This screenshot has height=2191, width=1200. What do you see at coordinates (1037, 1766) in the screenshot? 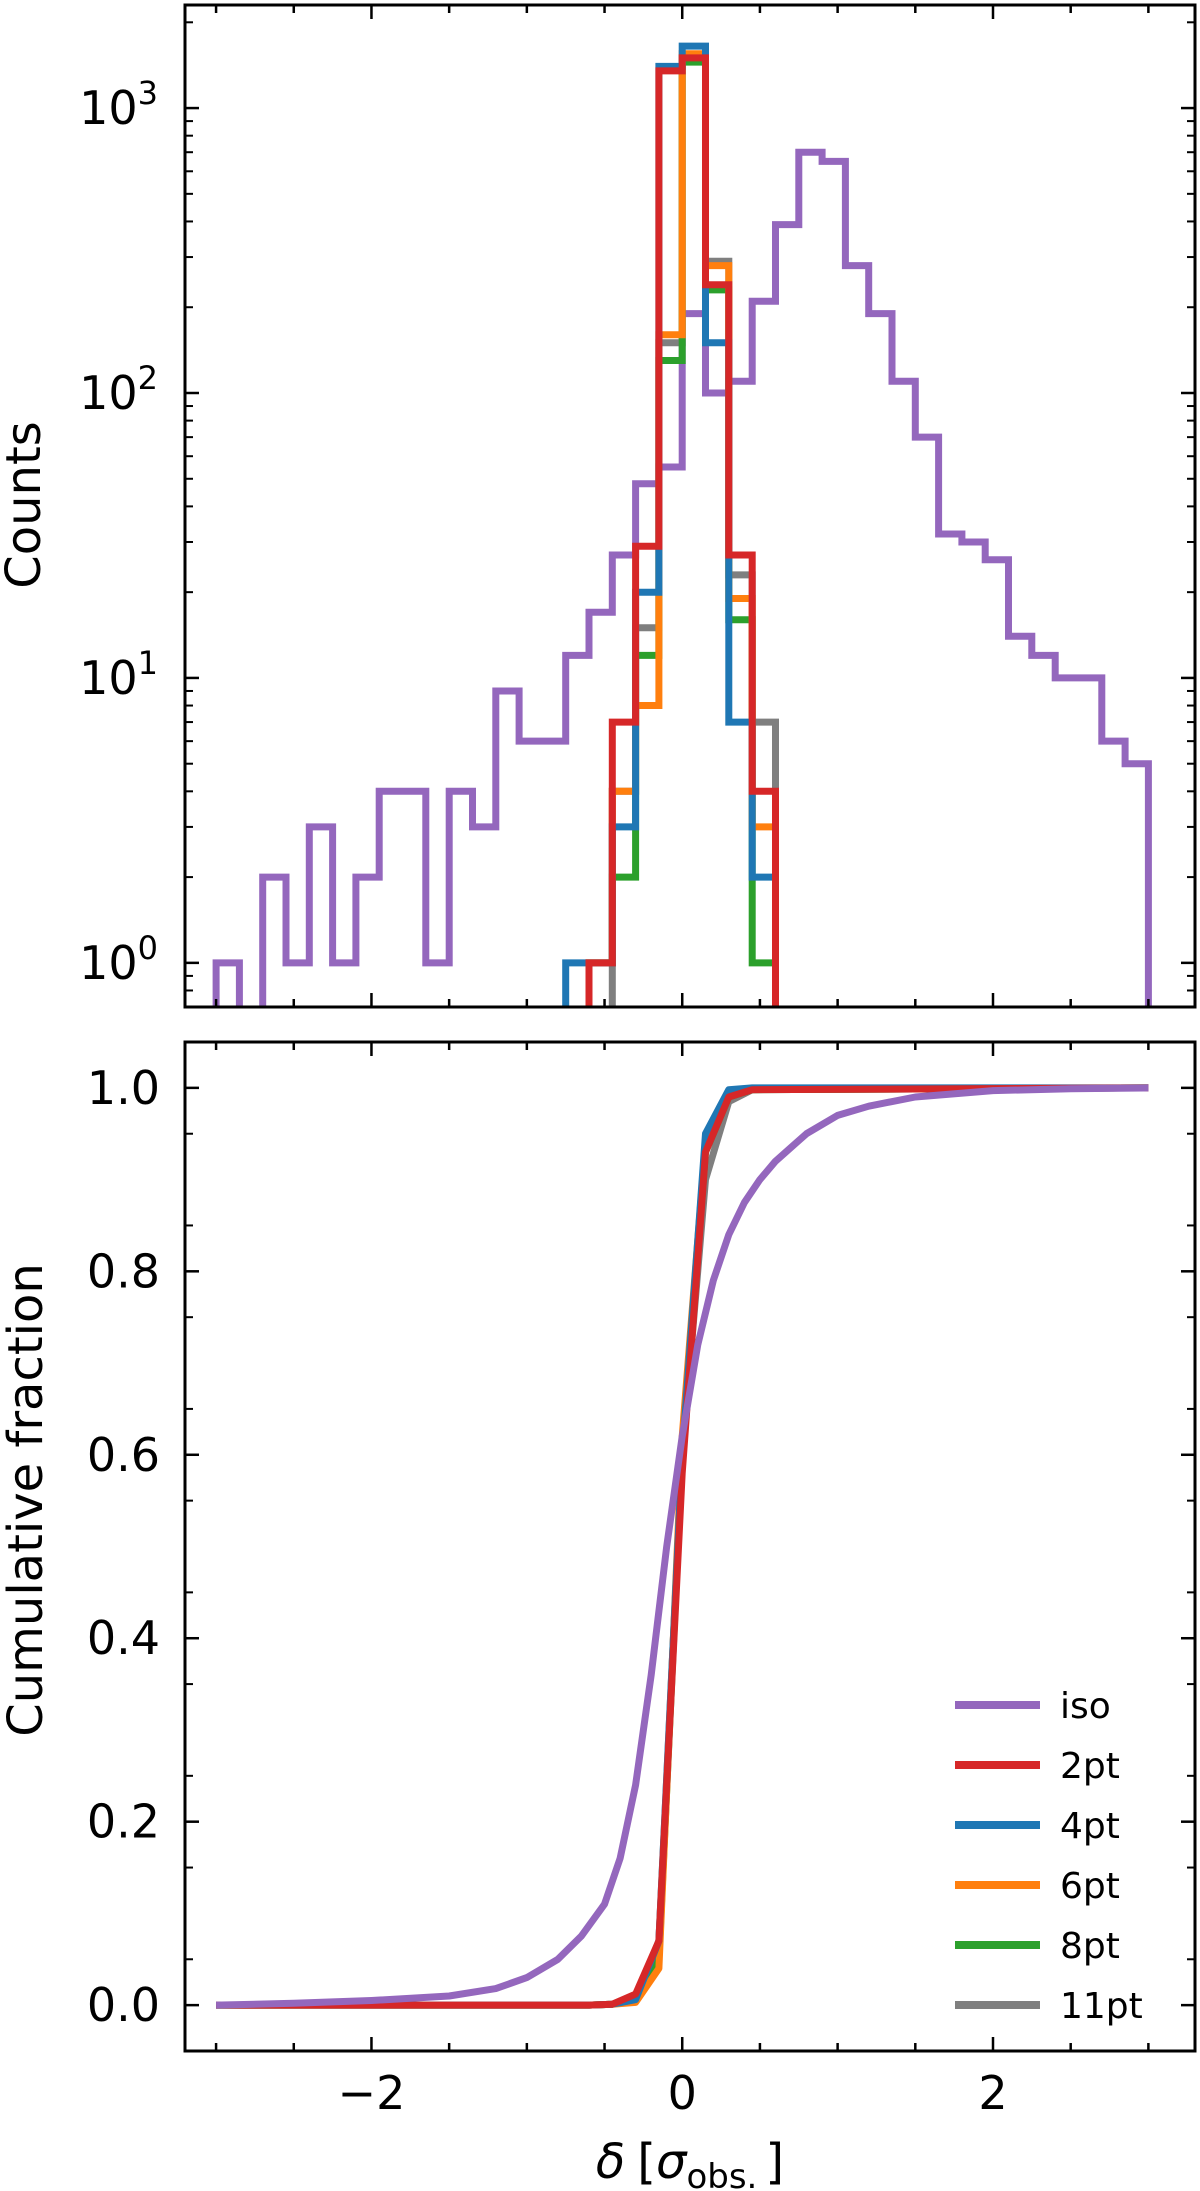
I see `legend-entry-2pt: 2pt` at bounding box center [1037, 1766].